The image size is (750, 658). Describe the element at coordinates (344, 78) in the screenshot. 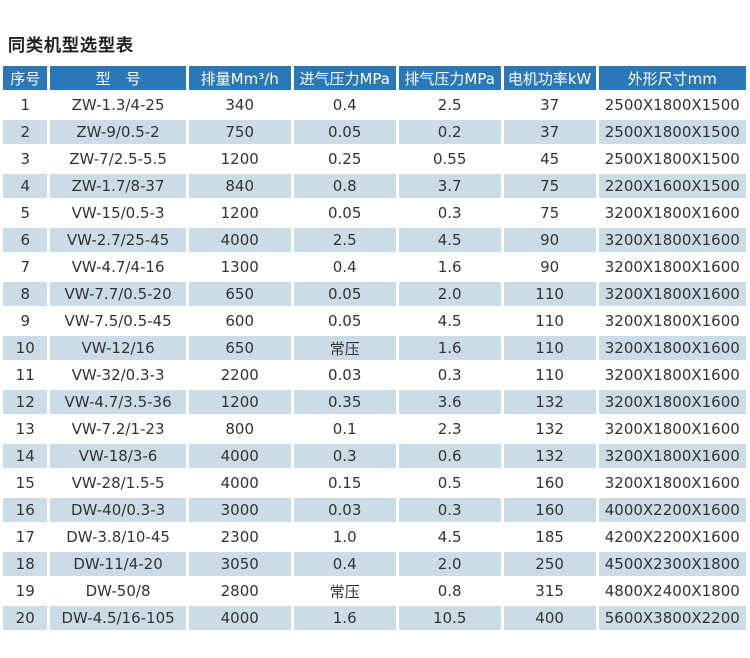

I see `col-header-inlet-pressure: 进气压力MPa` at that location.